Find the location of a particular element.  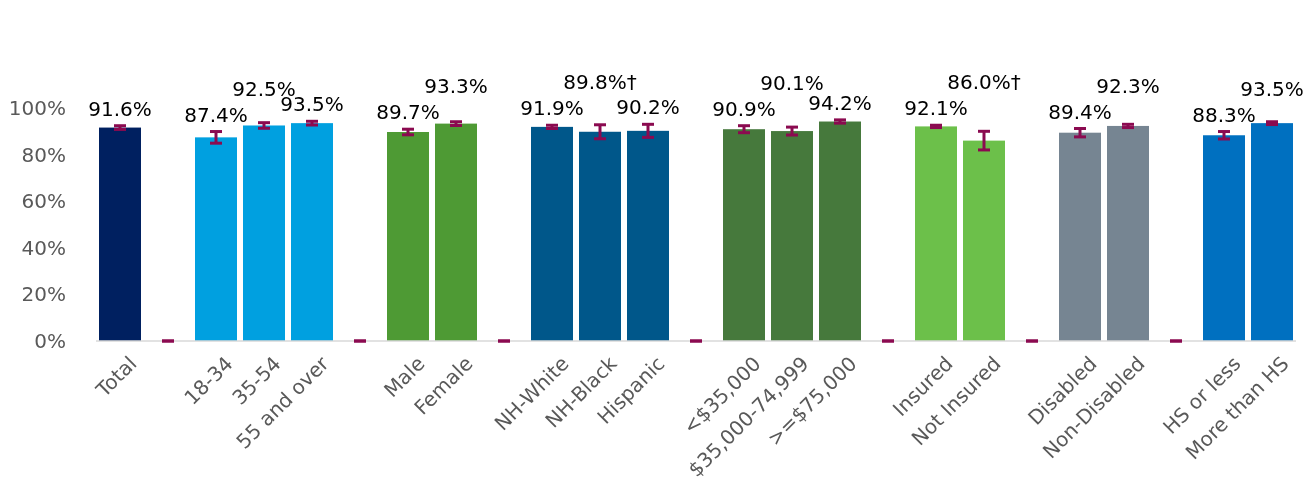

data-label: 87.4% is located at coordinates (216, 114).